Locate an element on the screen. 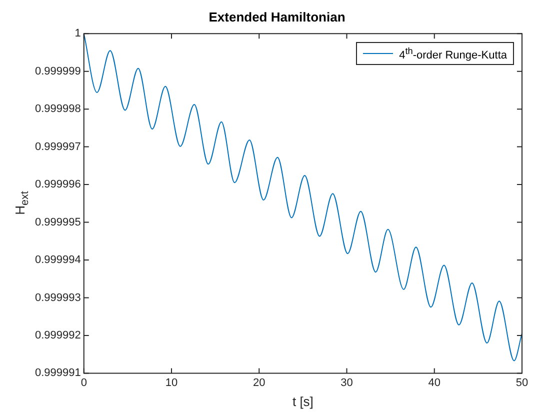 The width and height of the screenshot is (560, 420). y-tick-label: 0.999993 is located at coordinates (57, 298).